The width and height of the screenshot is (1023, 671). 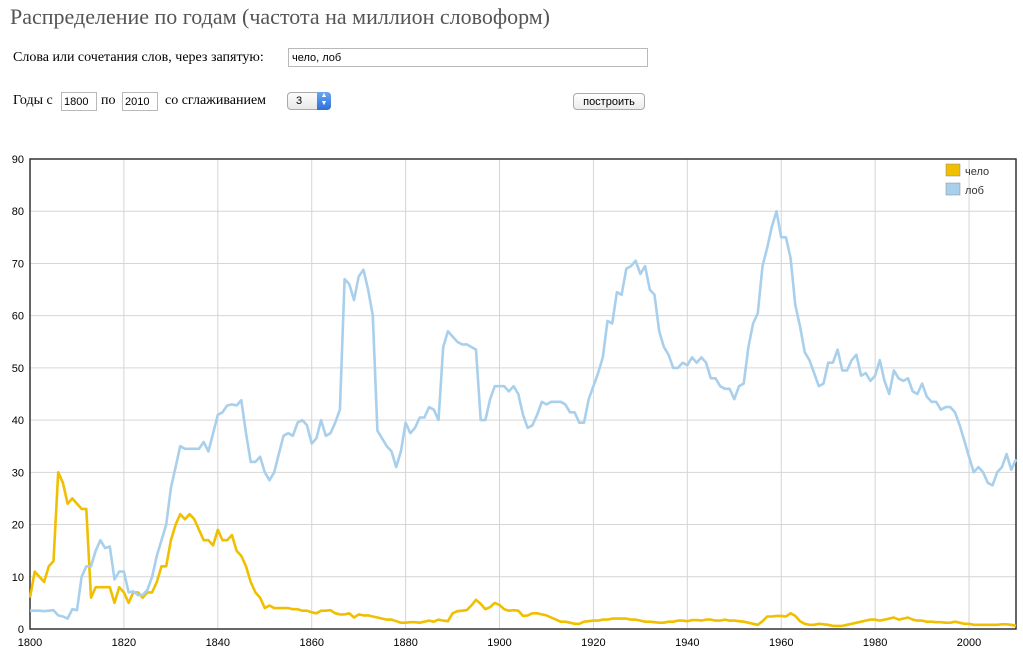 I want to click on y-tick-label: 80, so click(x=18, y=212).